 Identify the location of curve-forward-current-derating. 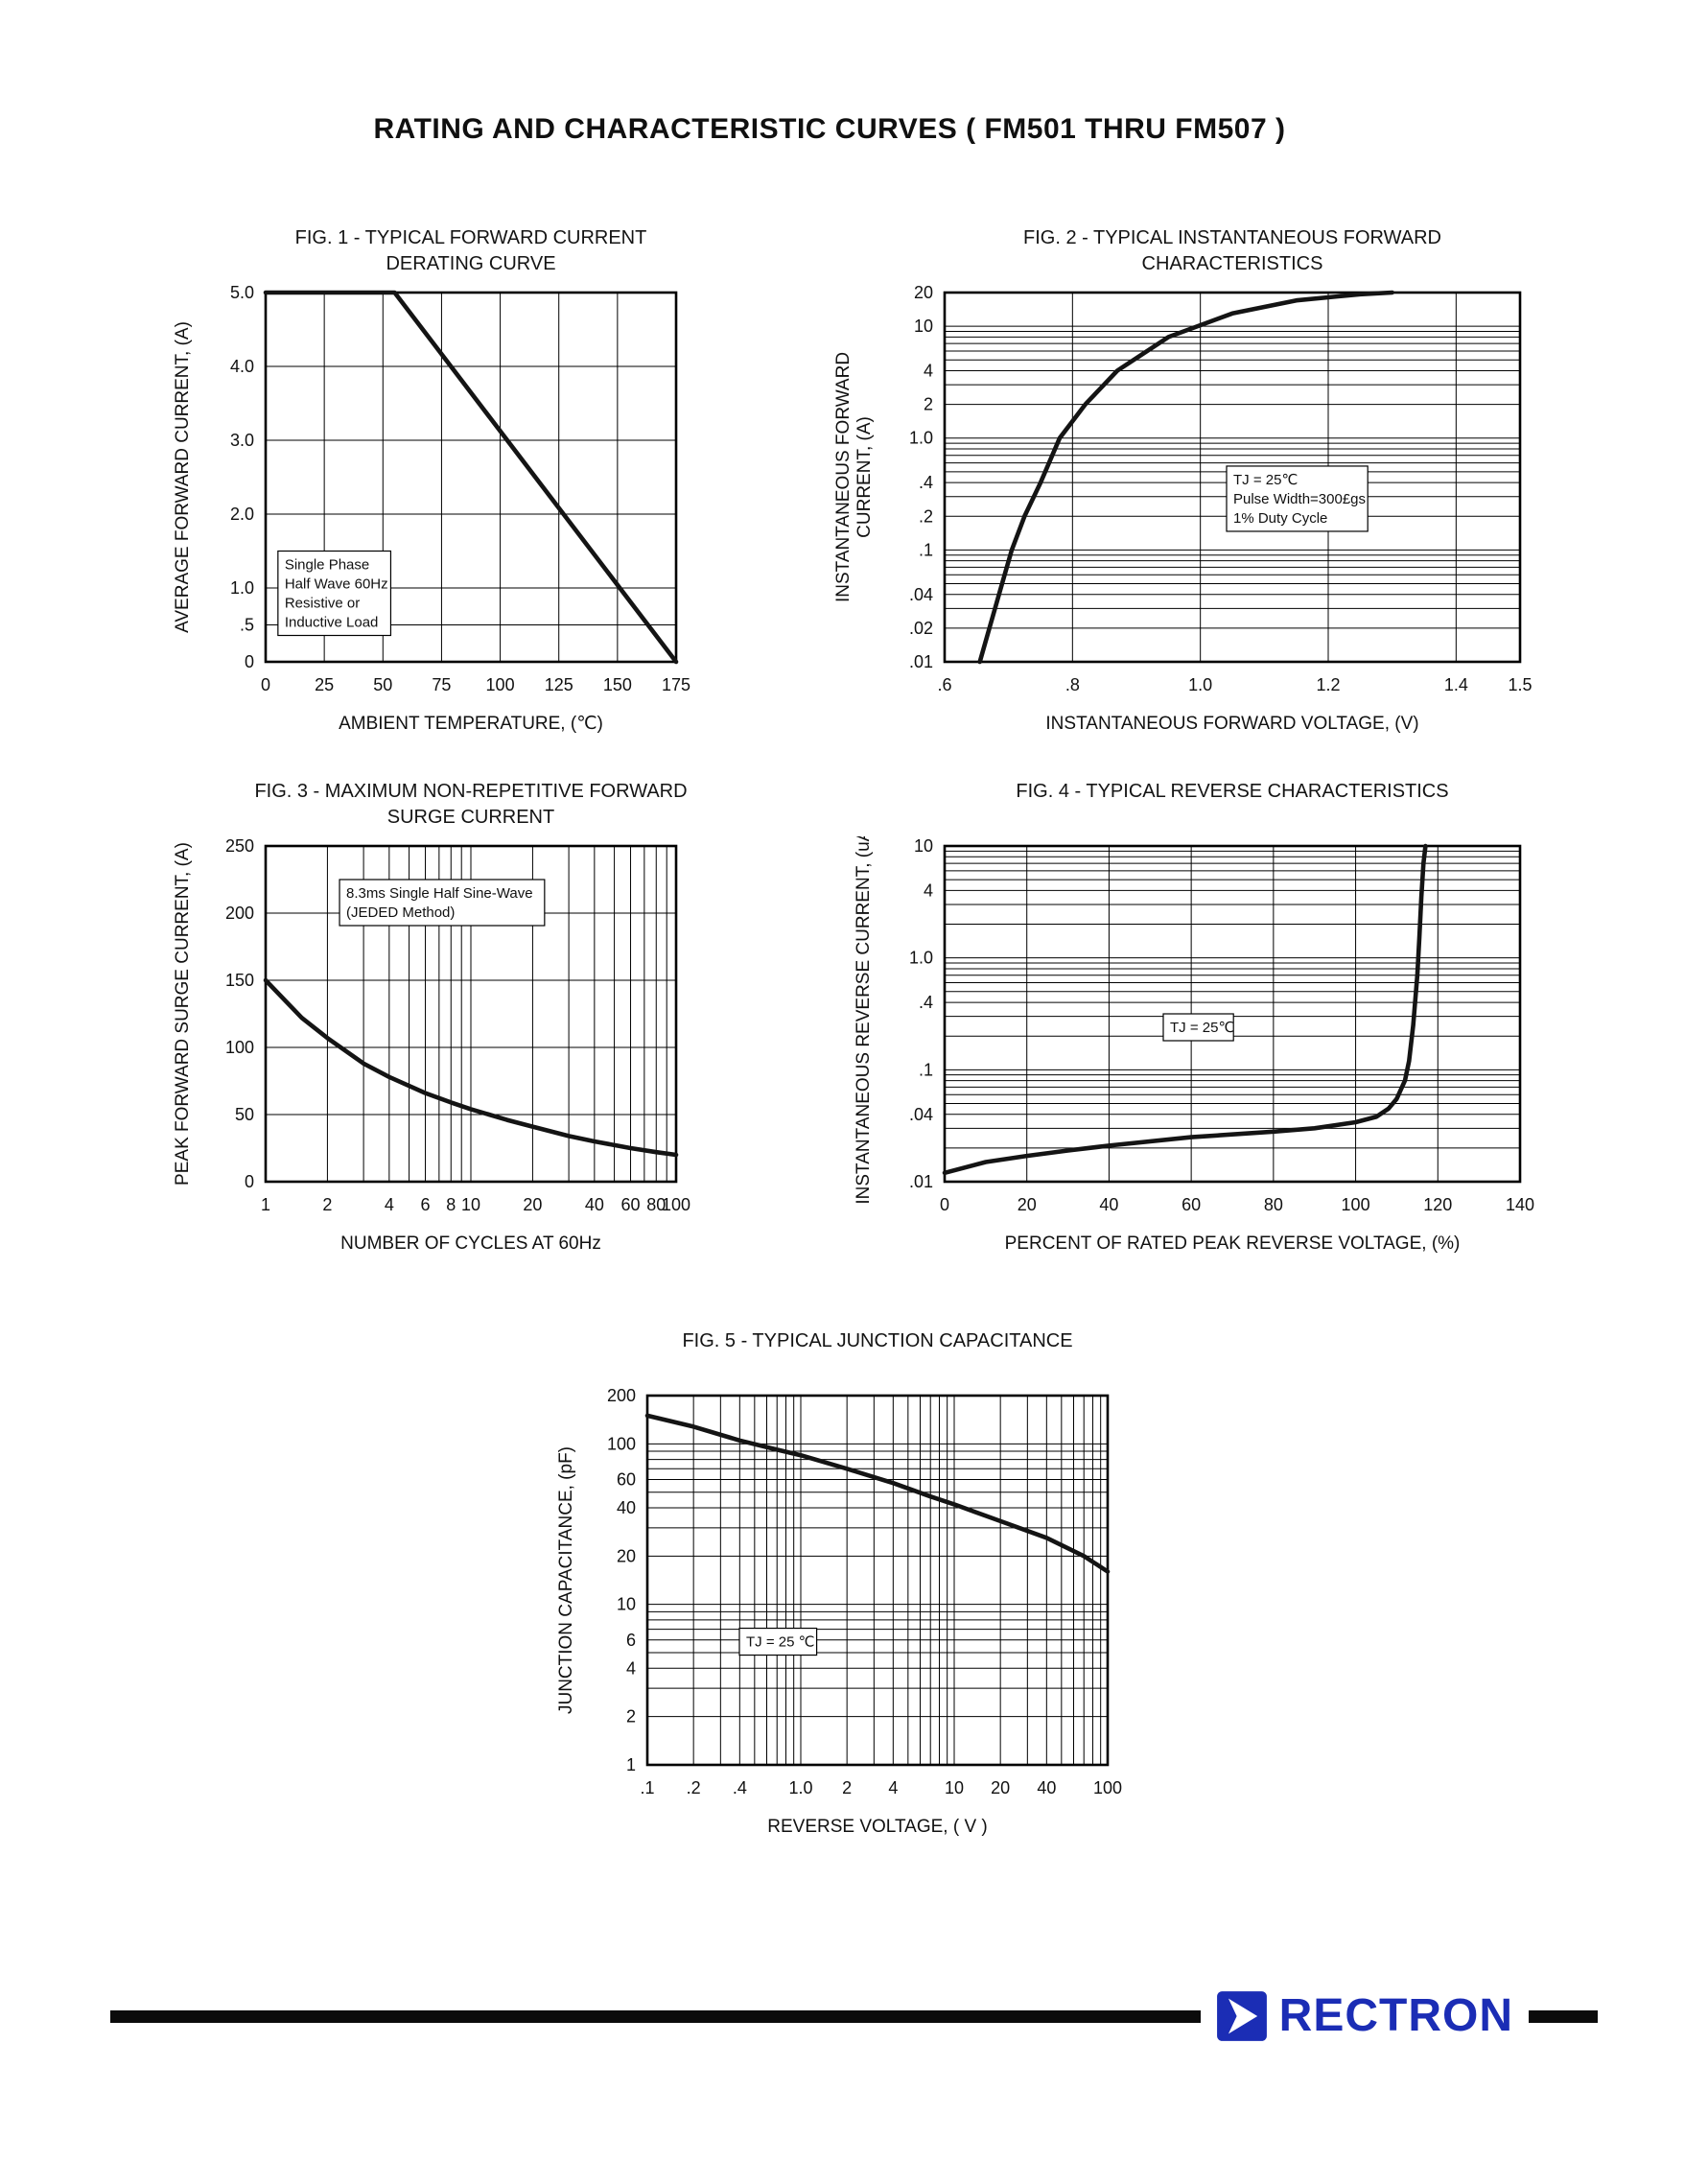
(471, 477).